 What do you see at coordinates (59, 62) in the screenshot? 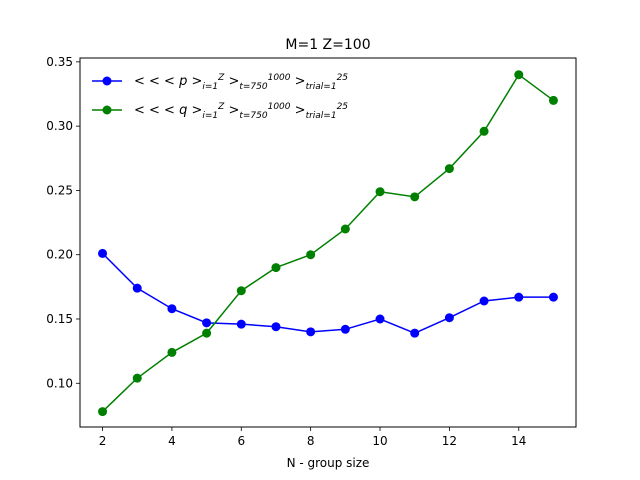
I see `y-tick-label: 0.35` at bounding box center [59, 62].